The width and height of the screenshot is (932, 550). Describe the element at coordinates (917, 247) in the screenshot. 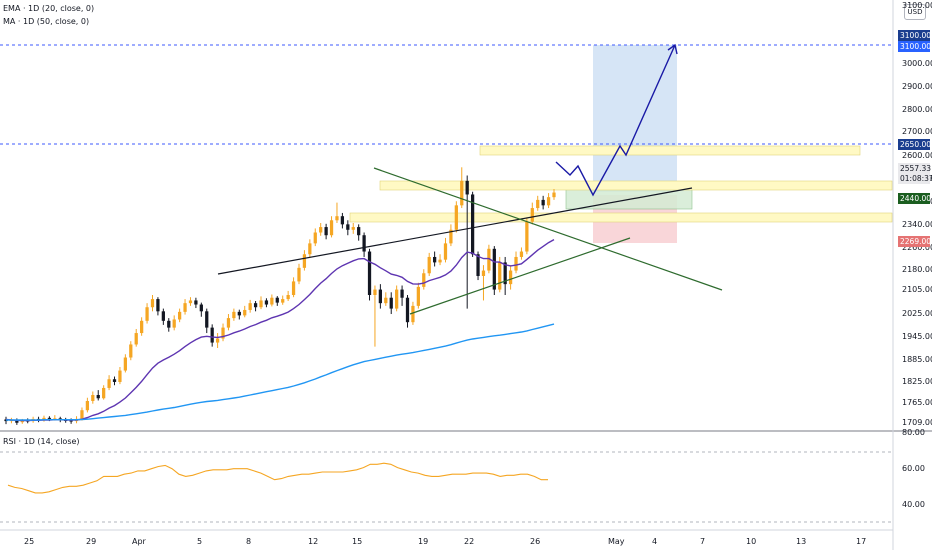

I see `price-tick-label: 2260.00` at that location.